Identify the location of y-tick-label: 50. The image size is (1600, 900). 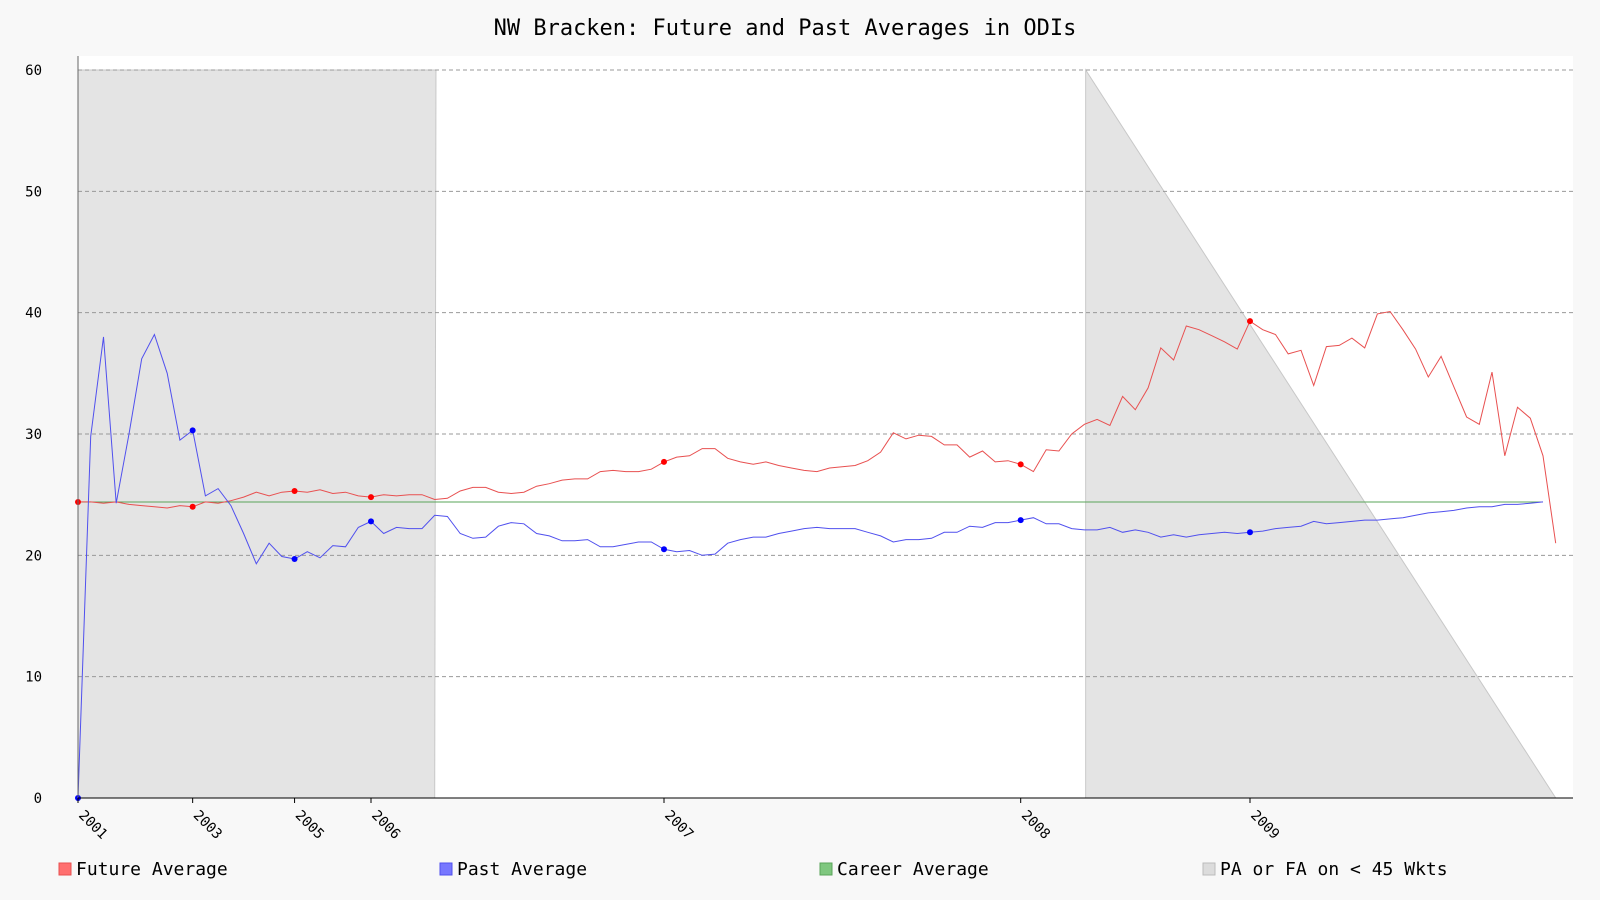
(33, 192).